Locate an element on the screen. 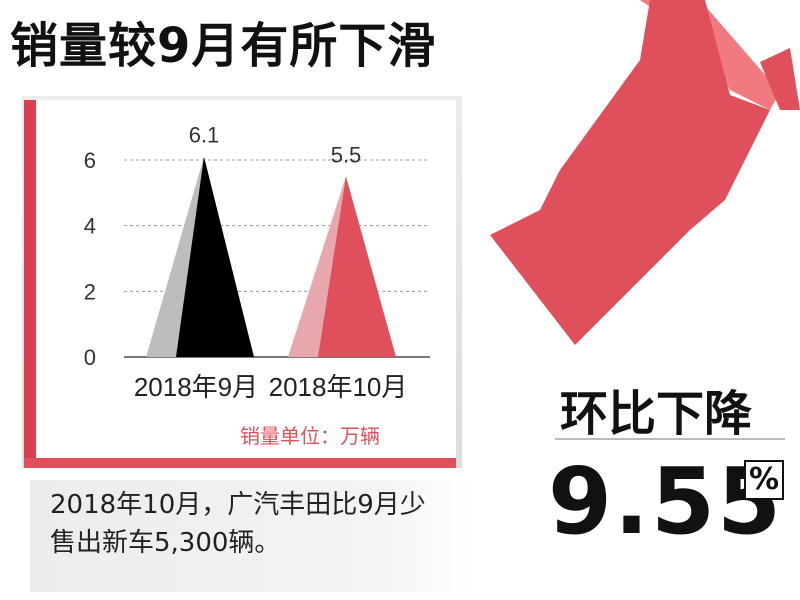 The height and width of the screenshot is (600, 800). decline-label: 环比下降 is located at coordinates (656, 414).